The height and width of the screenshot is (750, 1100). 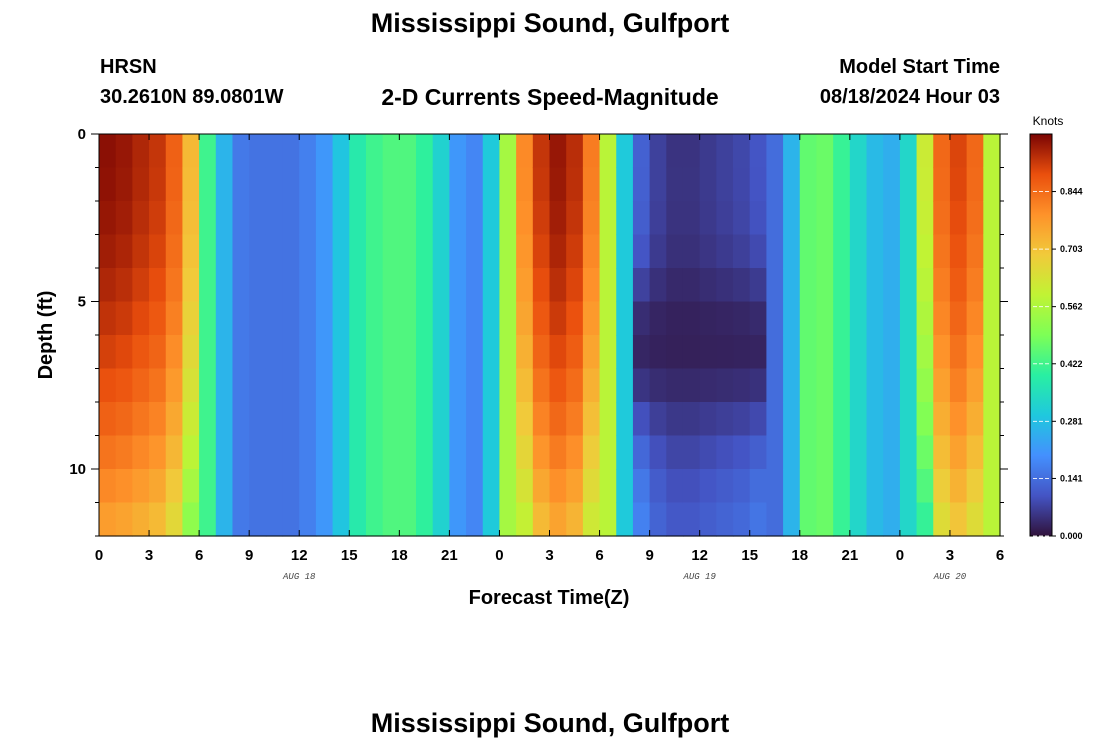 What do you see at coordinates (82, 134) in the screenshot?
I see `y-tick-label: 0` at bounding box center [82, 134].